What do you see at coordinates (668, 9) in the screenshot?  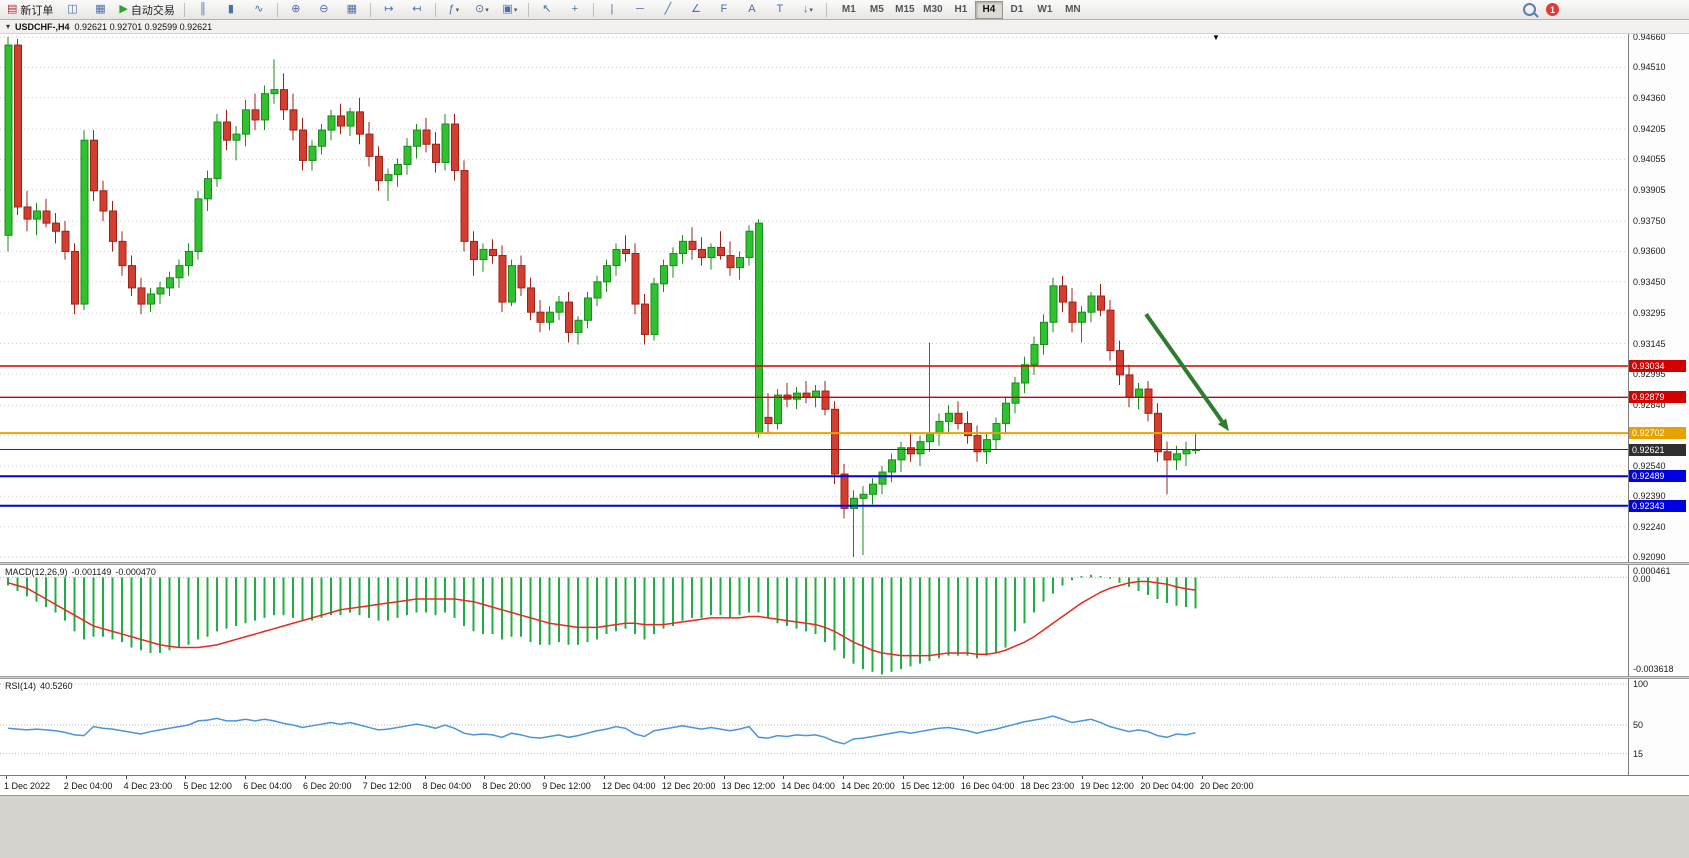 I see `trendline-button: ╱` at bounding box center [668, 9].